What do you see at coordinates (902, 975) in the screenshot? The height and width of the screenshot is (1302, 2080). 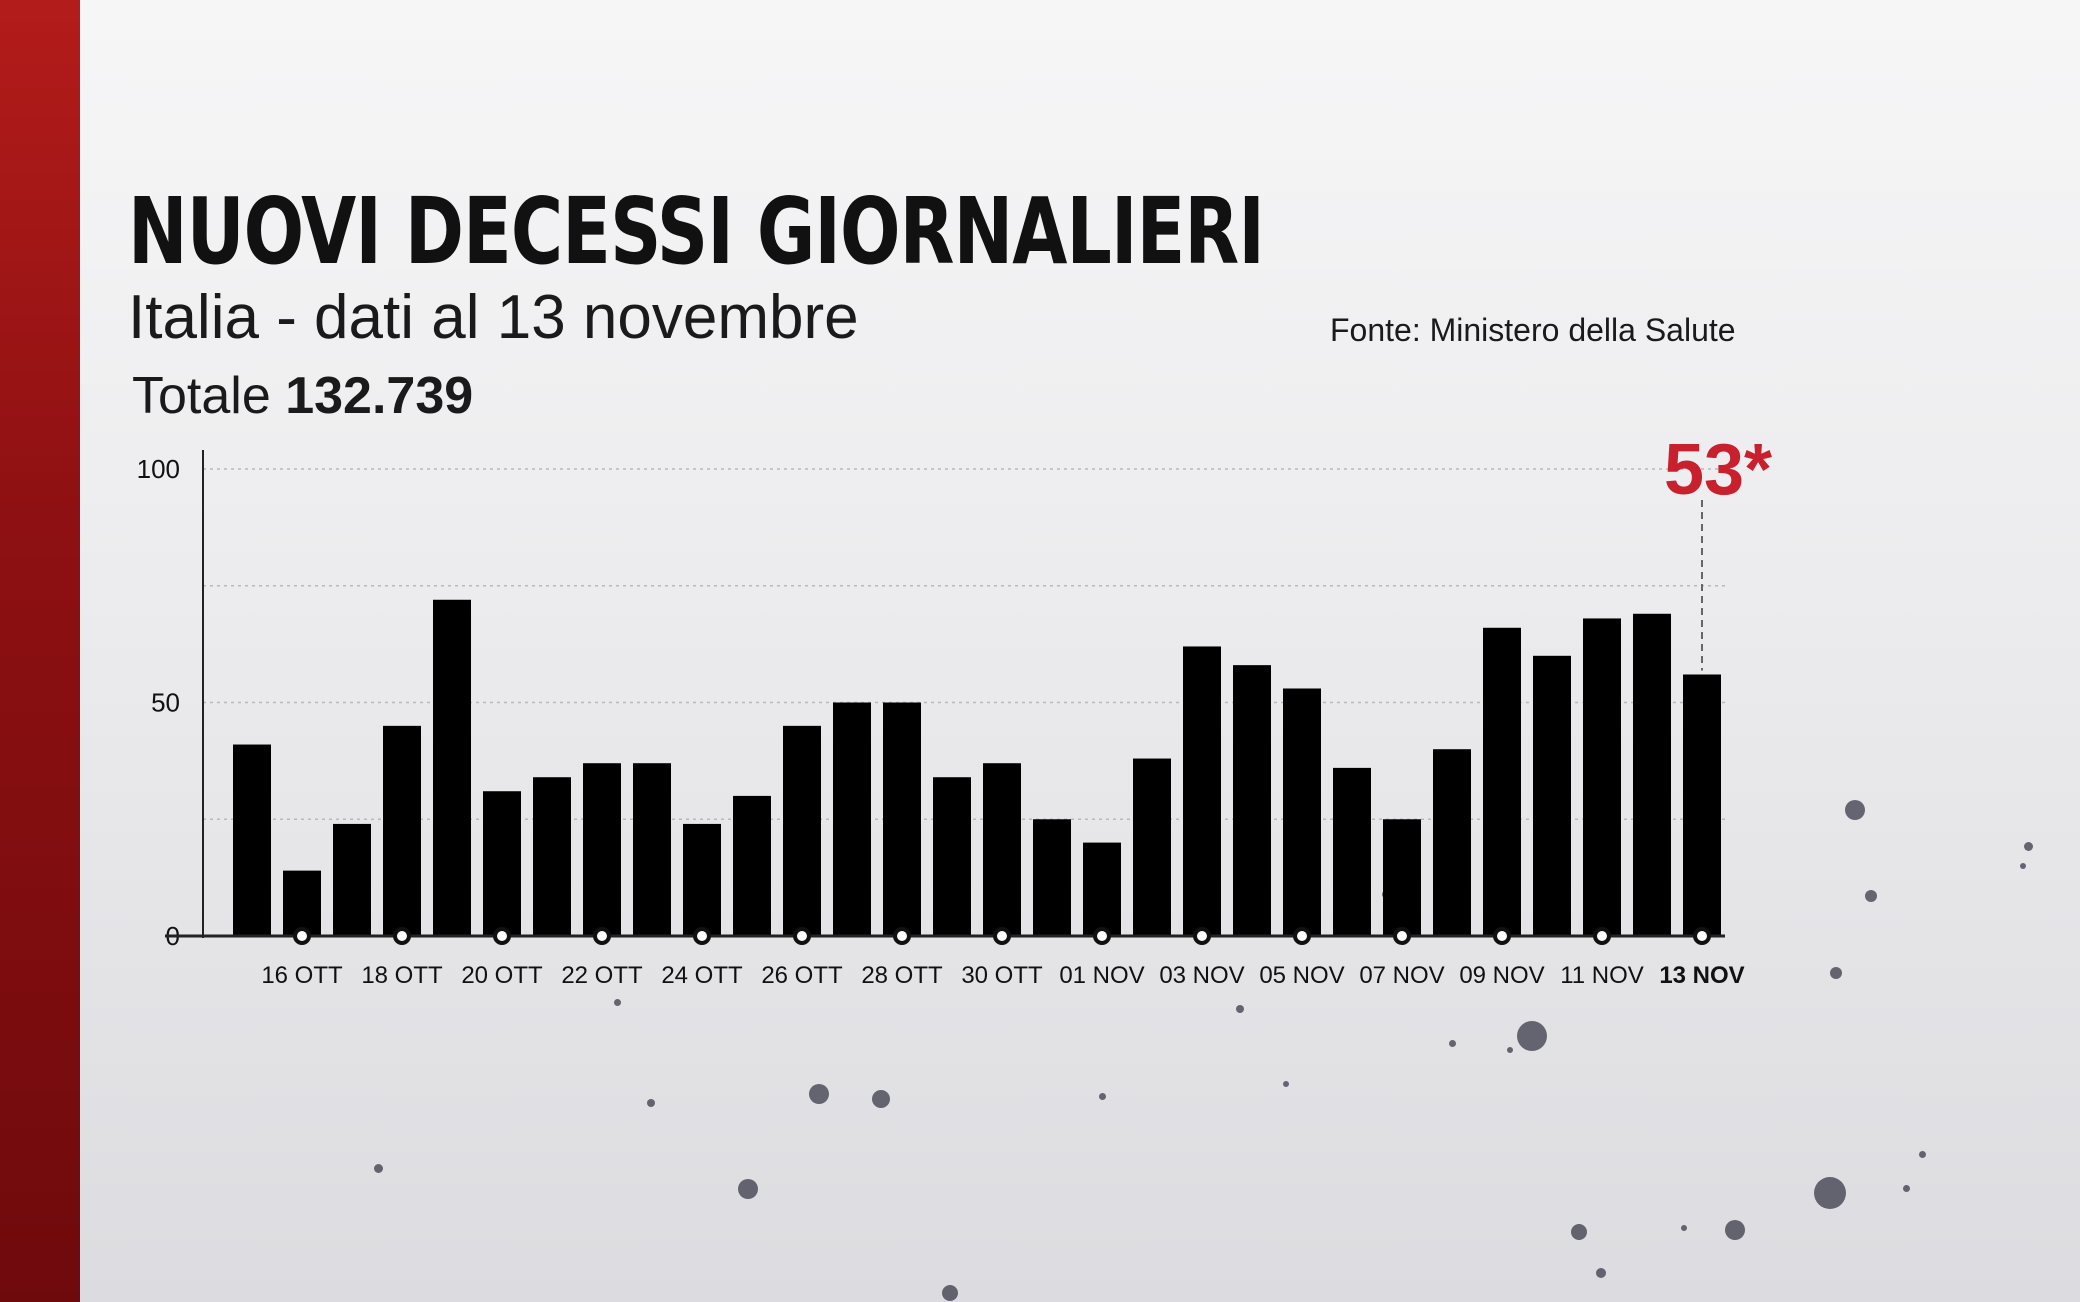 I see `x-tick-label: 28 OTT` at bounding box center [902, 975].